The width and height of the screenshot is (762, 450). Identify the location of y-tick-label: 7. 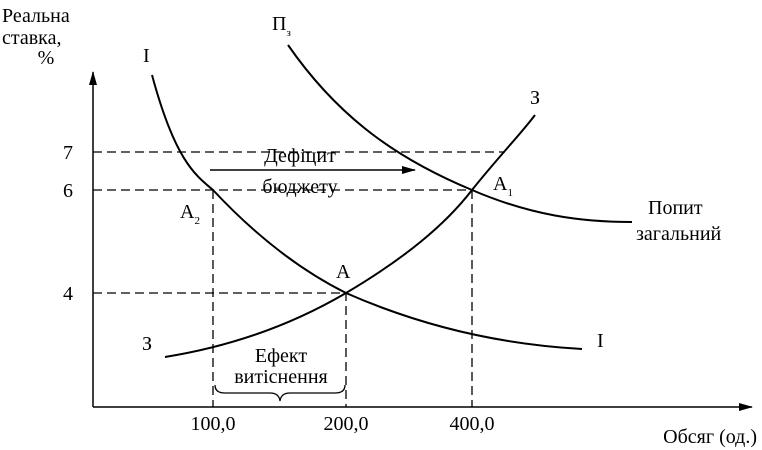
(68, 153).